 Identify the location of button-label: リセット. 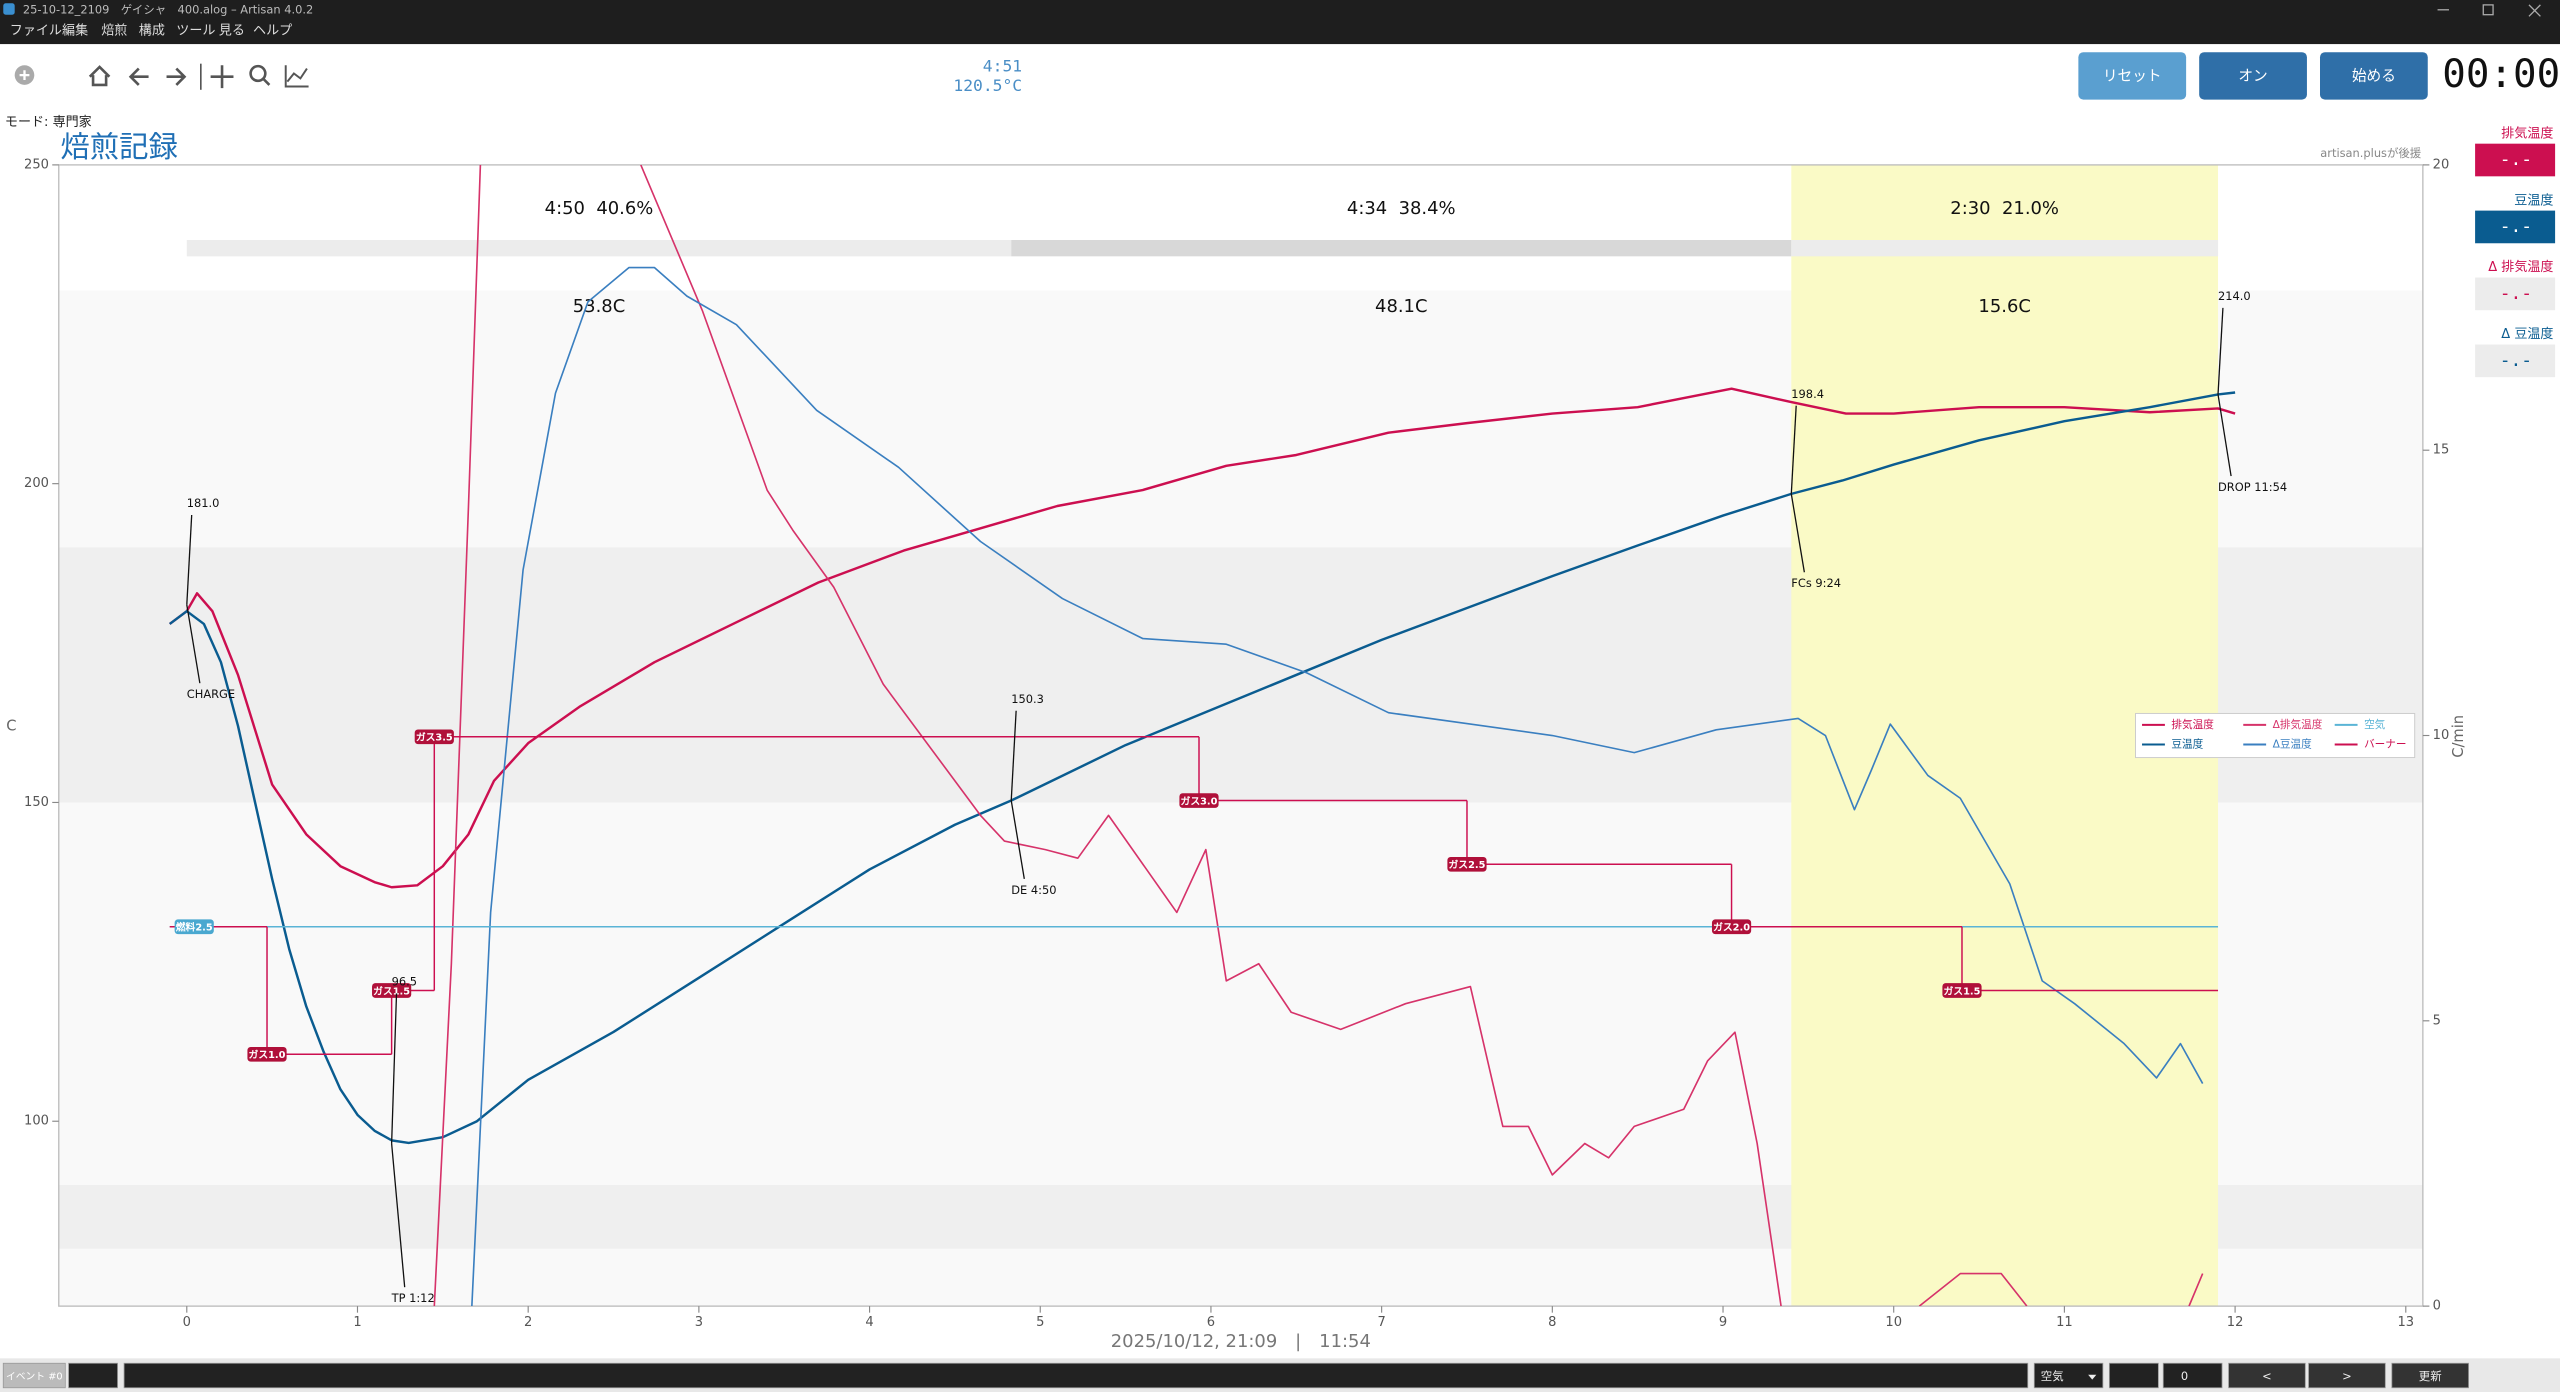
(2132, 76).